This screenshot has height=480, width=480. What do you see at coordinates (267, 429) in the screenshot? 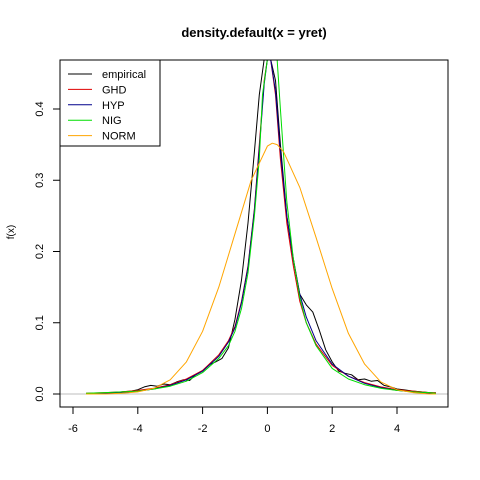
I see `x-tick-label: 0` at bounding box center [267, 429].